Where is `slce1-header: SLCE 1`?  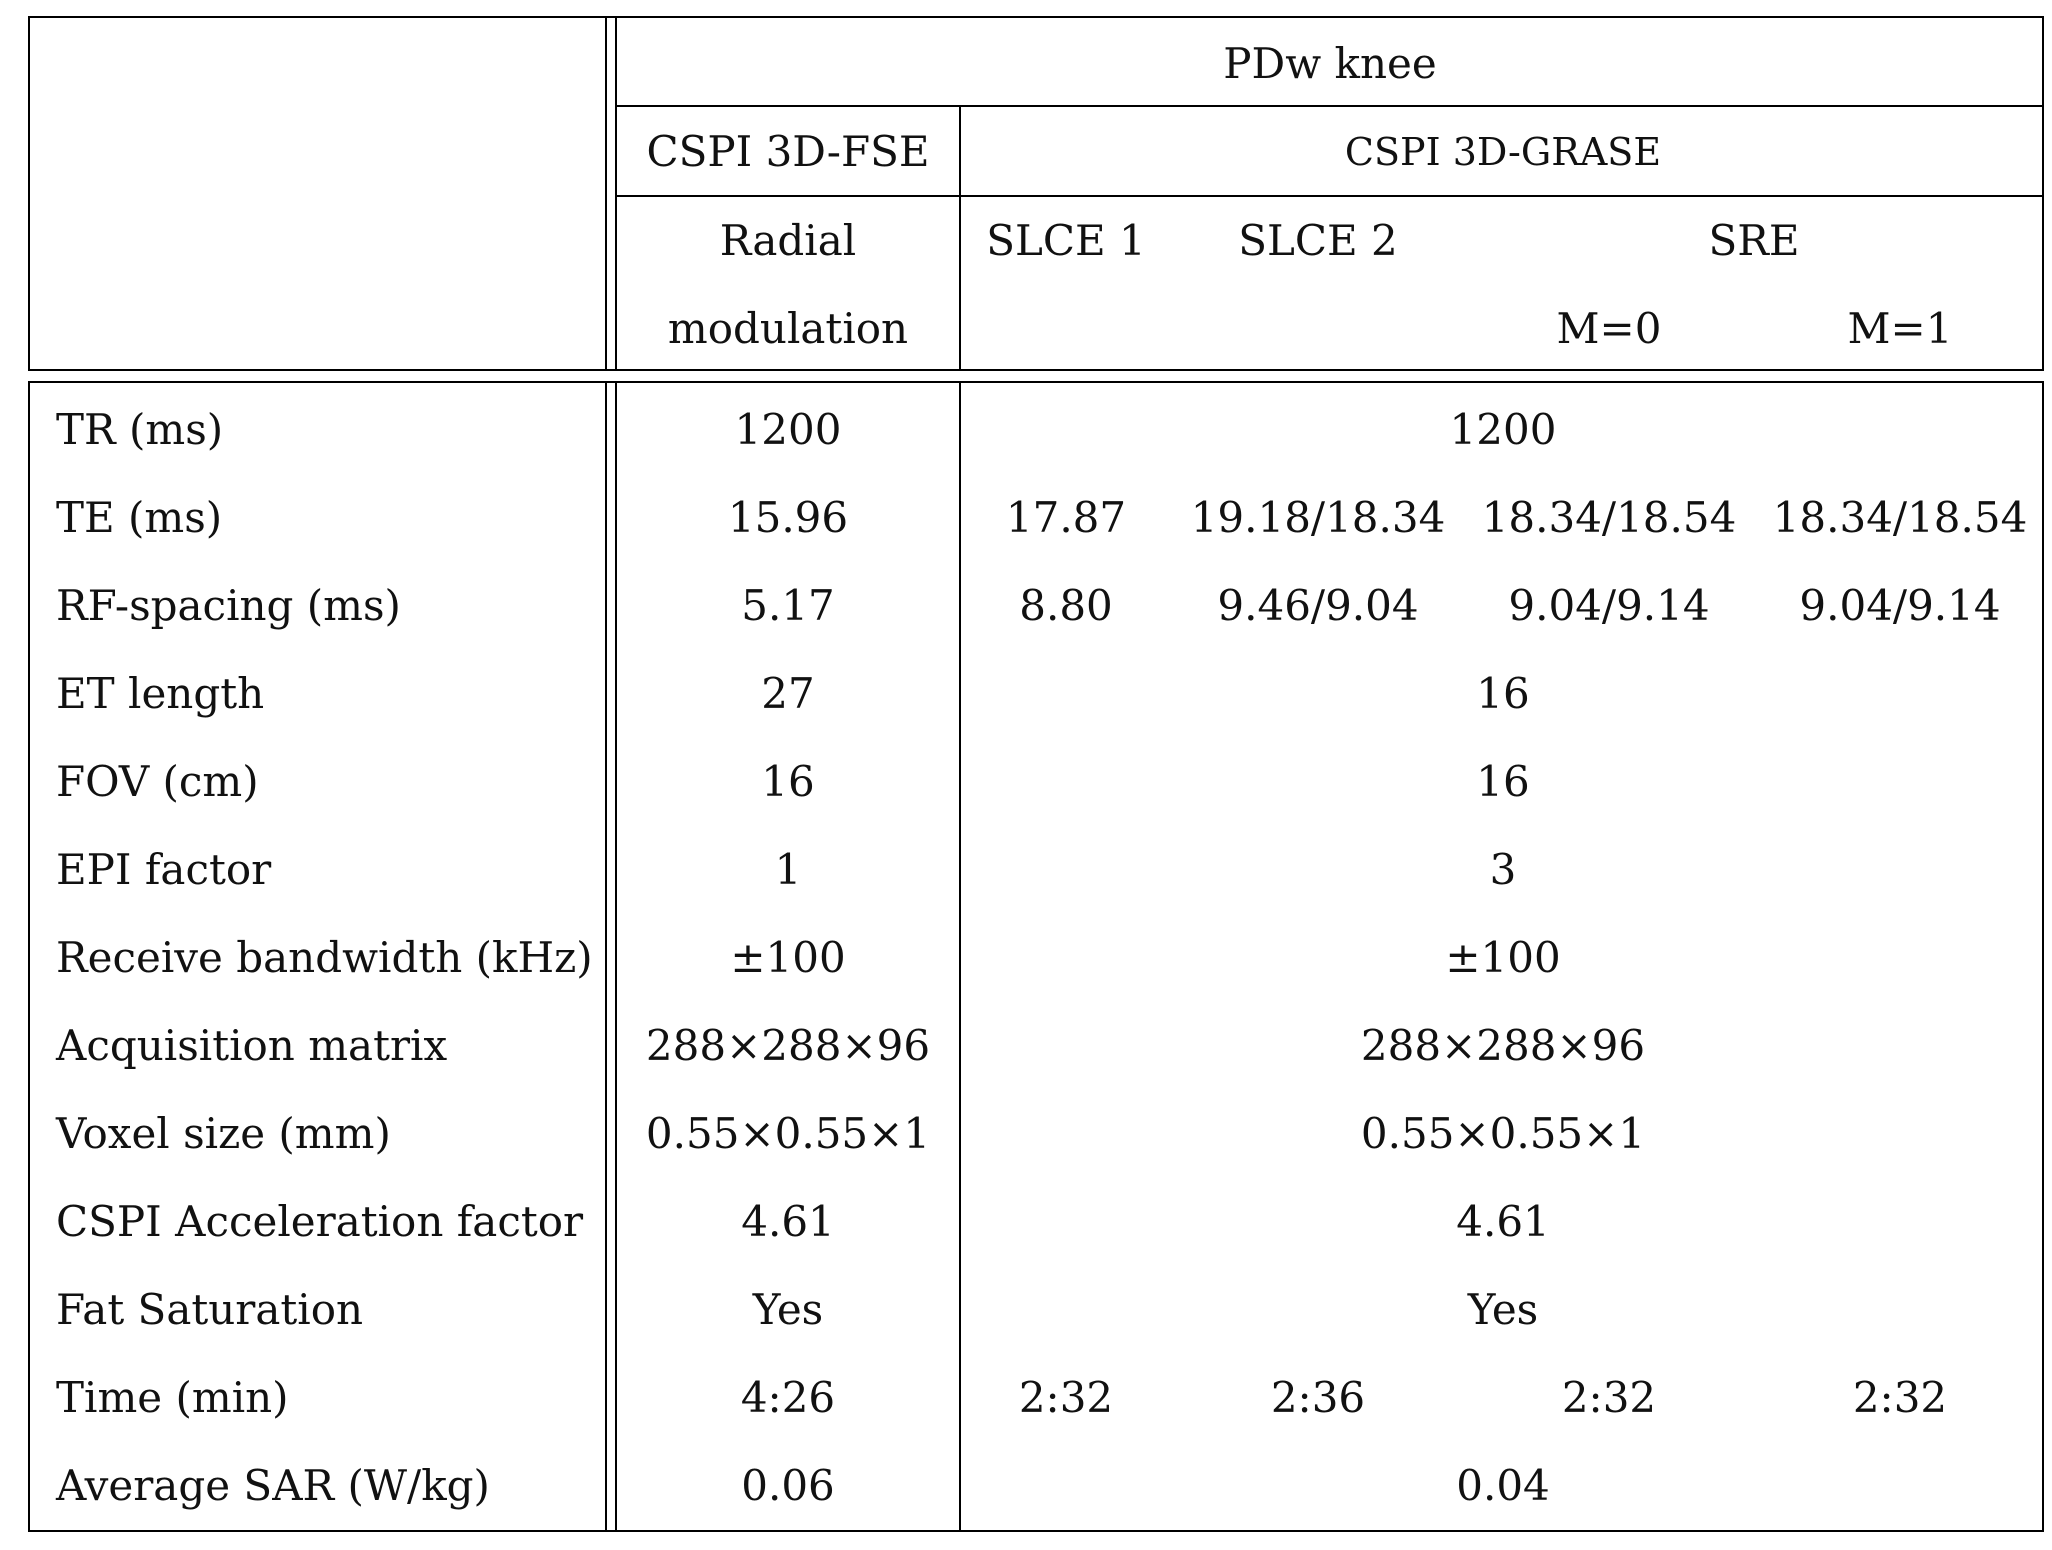 slce1-header: SLCE 1 is located at coordinates (1066, 240).